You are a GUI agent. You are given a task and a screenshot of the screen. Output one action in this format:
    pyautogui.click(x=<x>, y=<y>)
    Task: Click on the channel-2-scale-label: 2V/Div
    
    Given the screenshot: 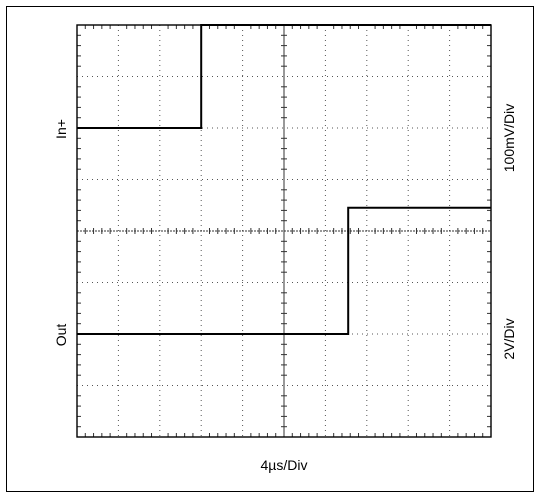 What is the action you would take?
    pyautogui.click(x=509, y=338)
    